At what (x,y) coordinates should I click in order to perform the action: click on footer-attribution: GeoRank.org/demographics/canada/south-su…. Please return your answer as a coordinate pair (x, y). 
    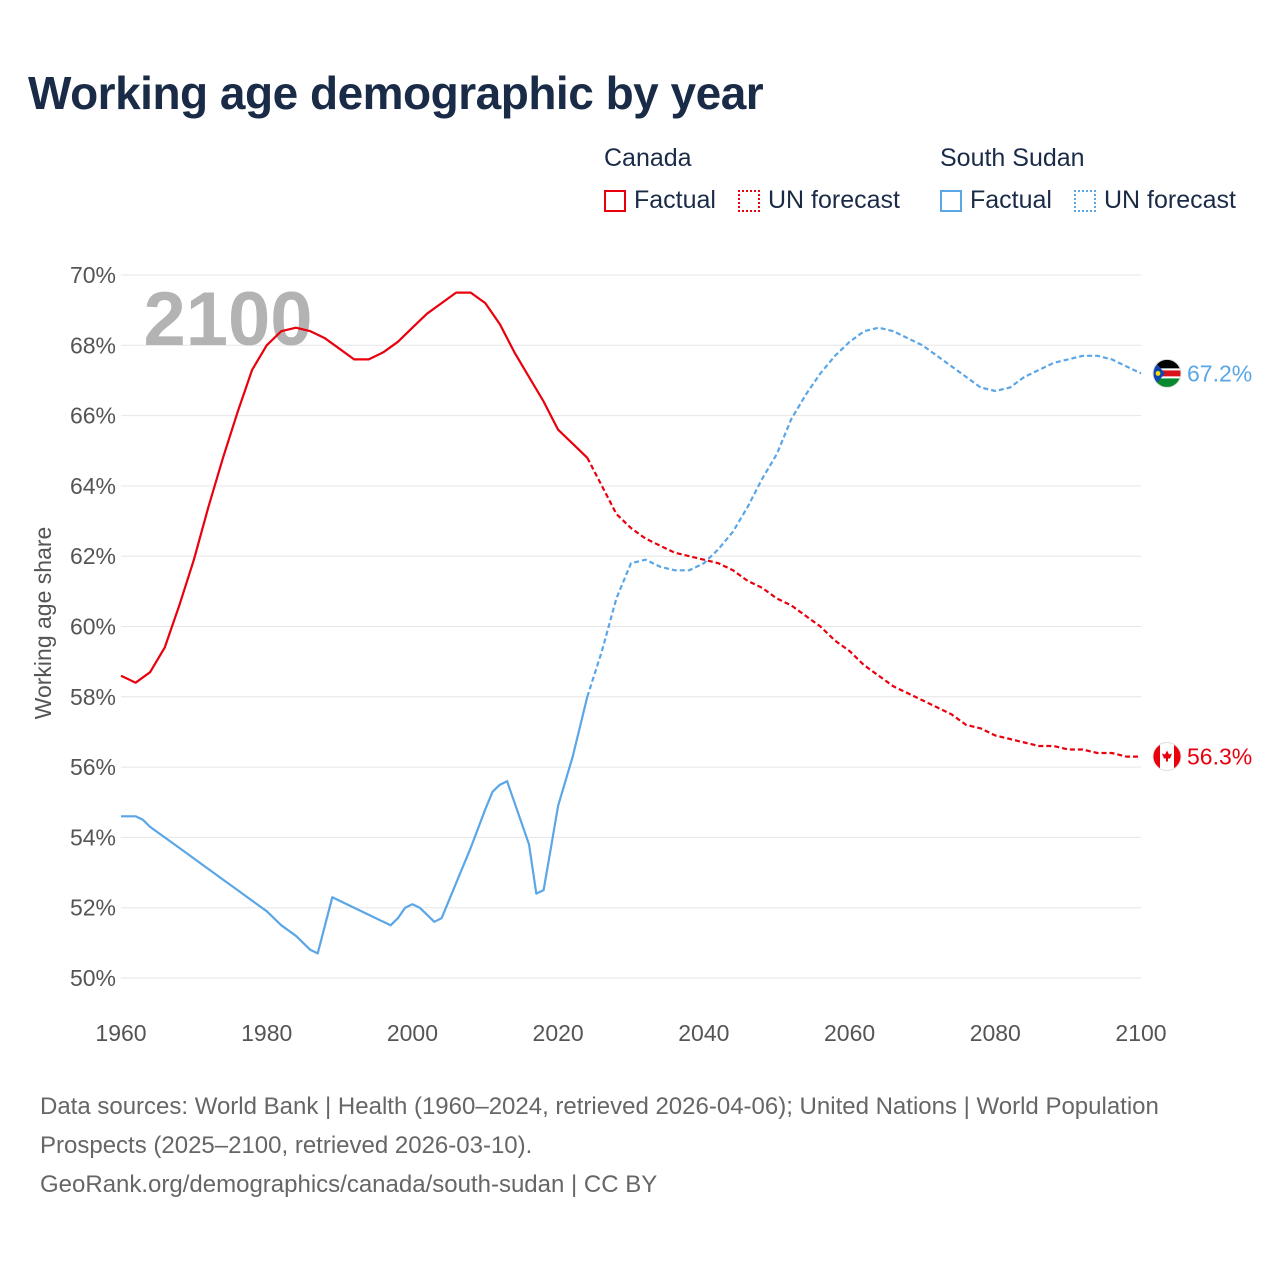
    Looking at the image, I should click on (349, 1184).